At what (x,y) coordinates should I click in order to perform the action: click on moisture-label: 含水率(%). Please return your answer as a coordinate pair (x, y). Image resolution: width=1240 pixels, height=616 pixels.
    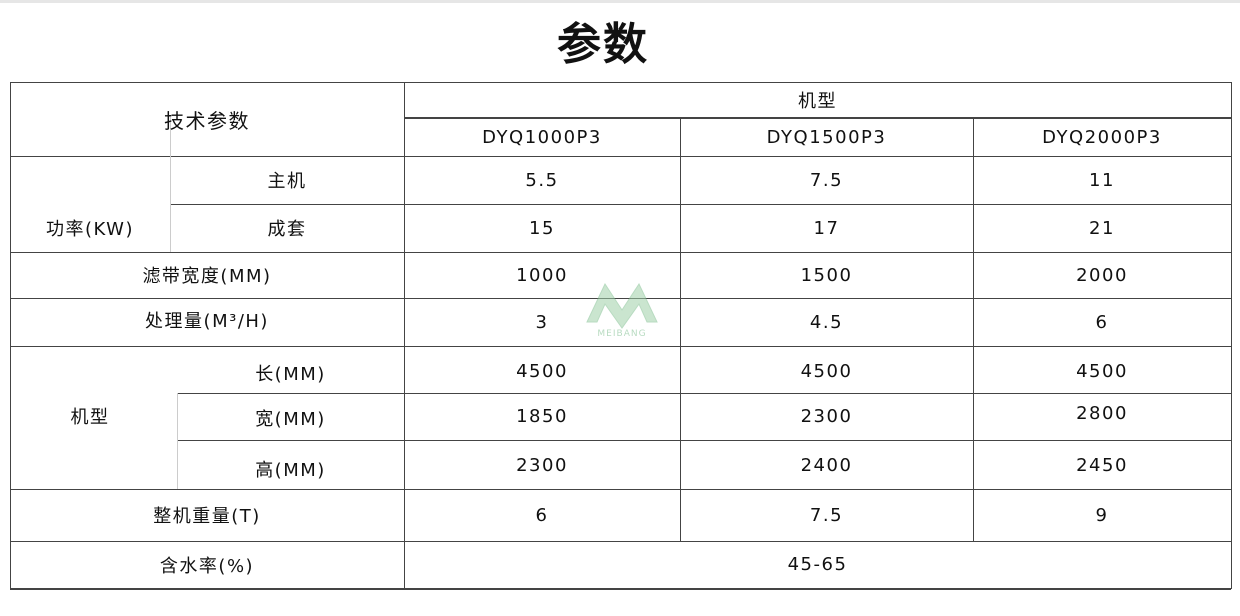
    Looking at the image, I should click on (207, 566).